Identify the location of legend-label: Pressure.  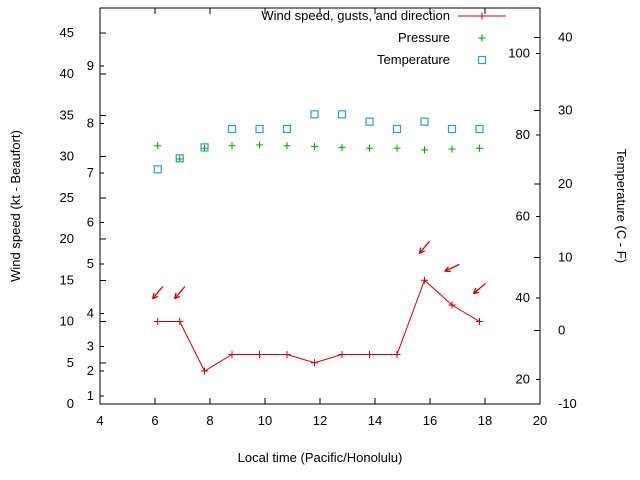
(424, 37).